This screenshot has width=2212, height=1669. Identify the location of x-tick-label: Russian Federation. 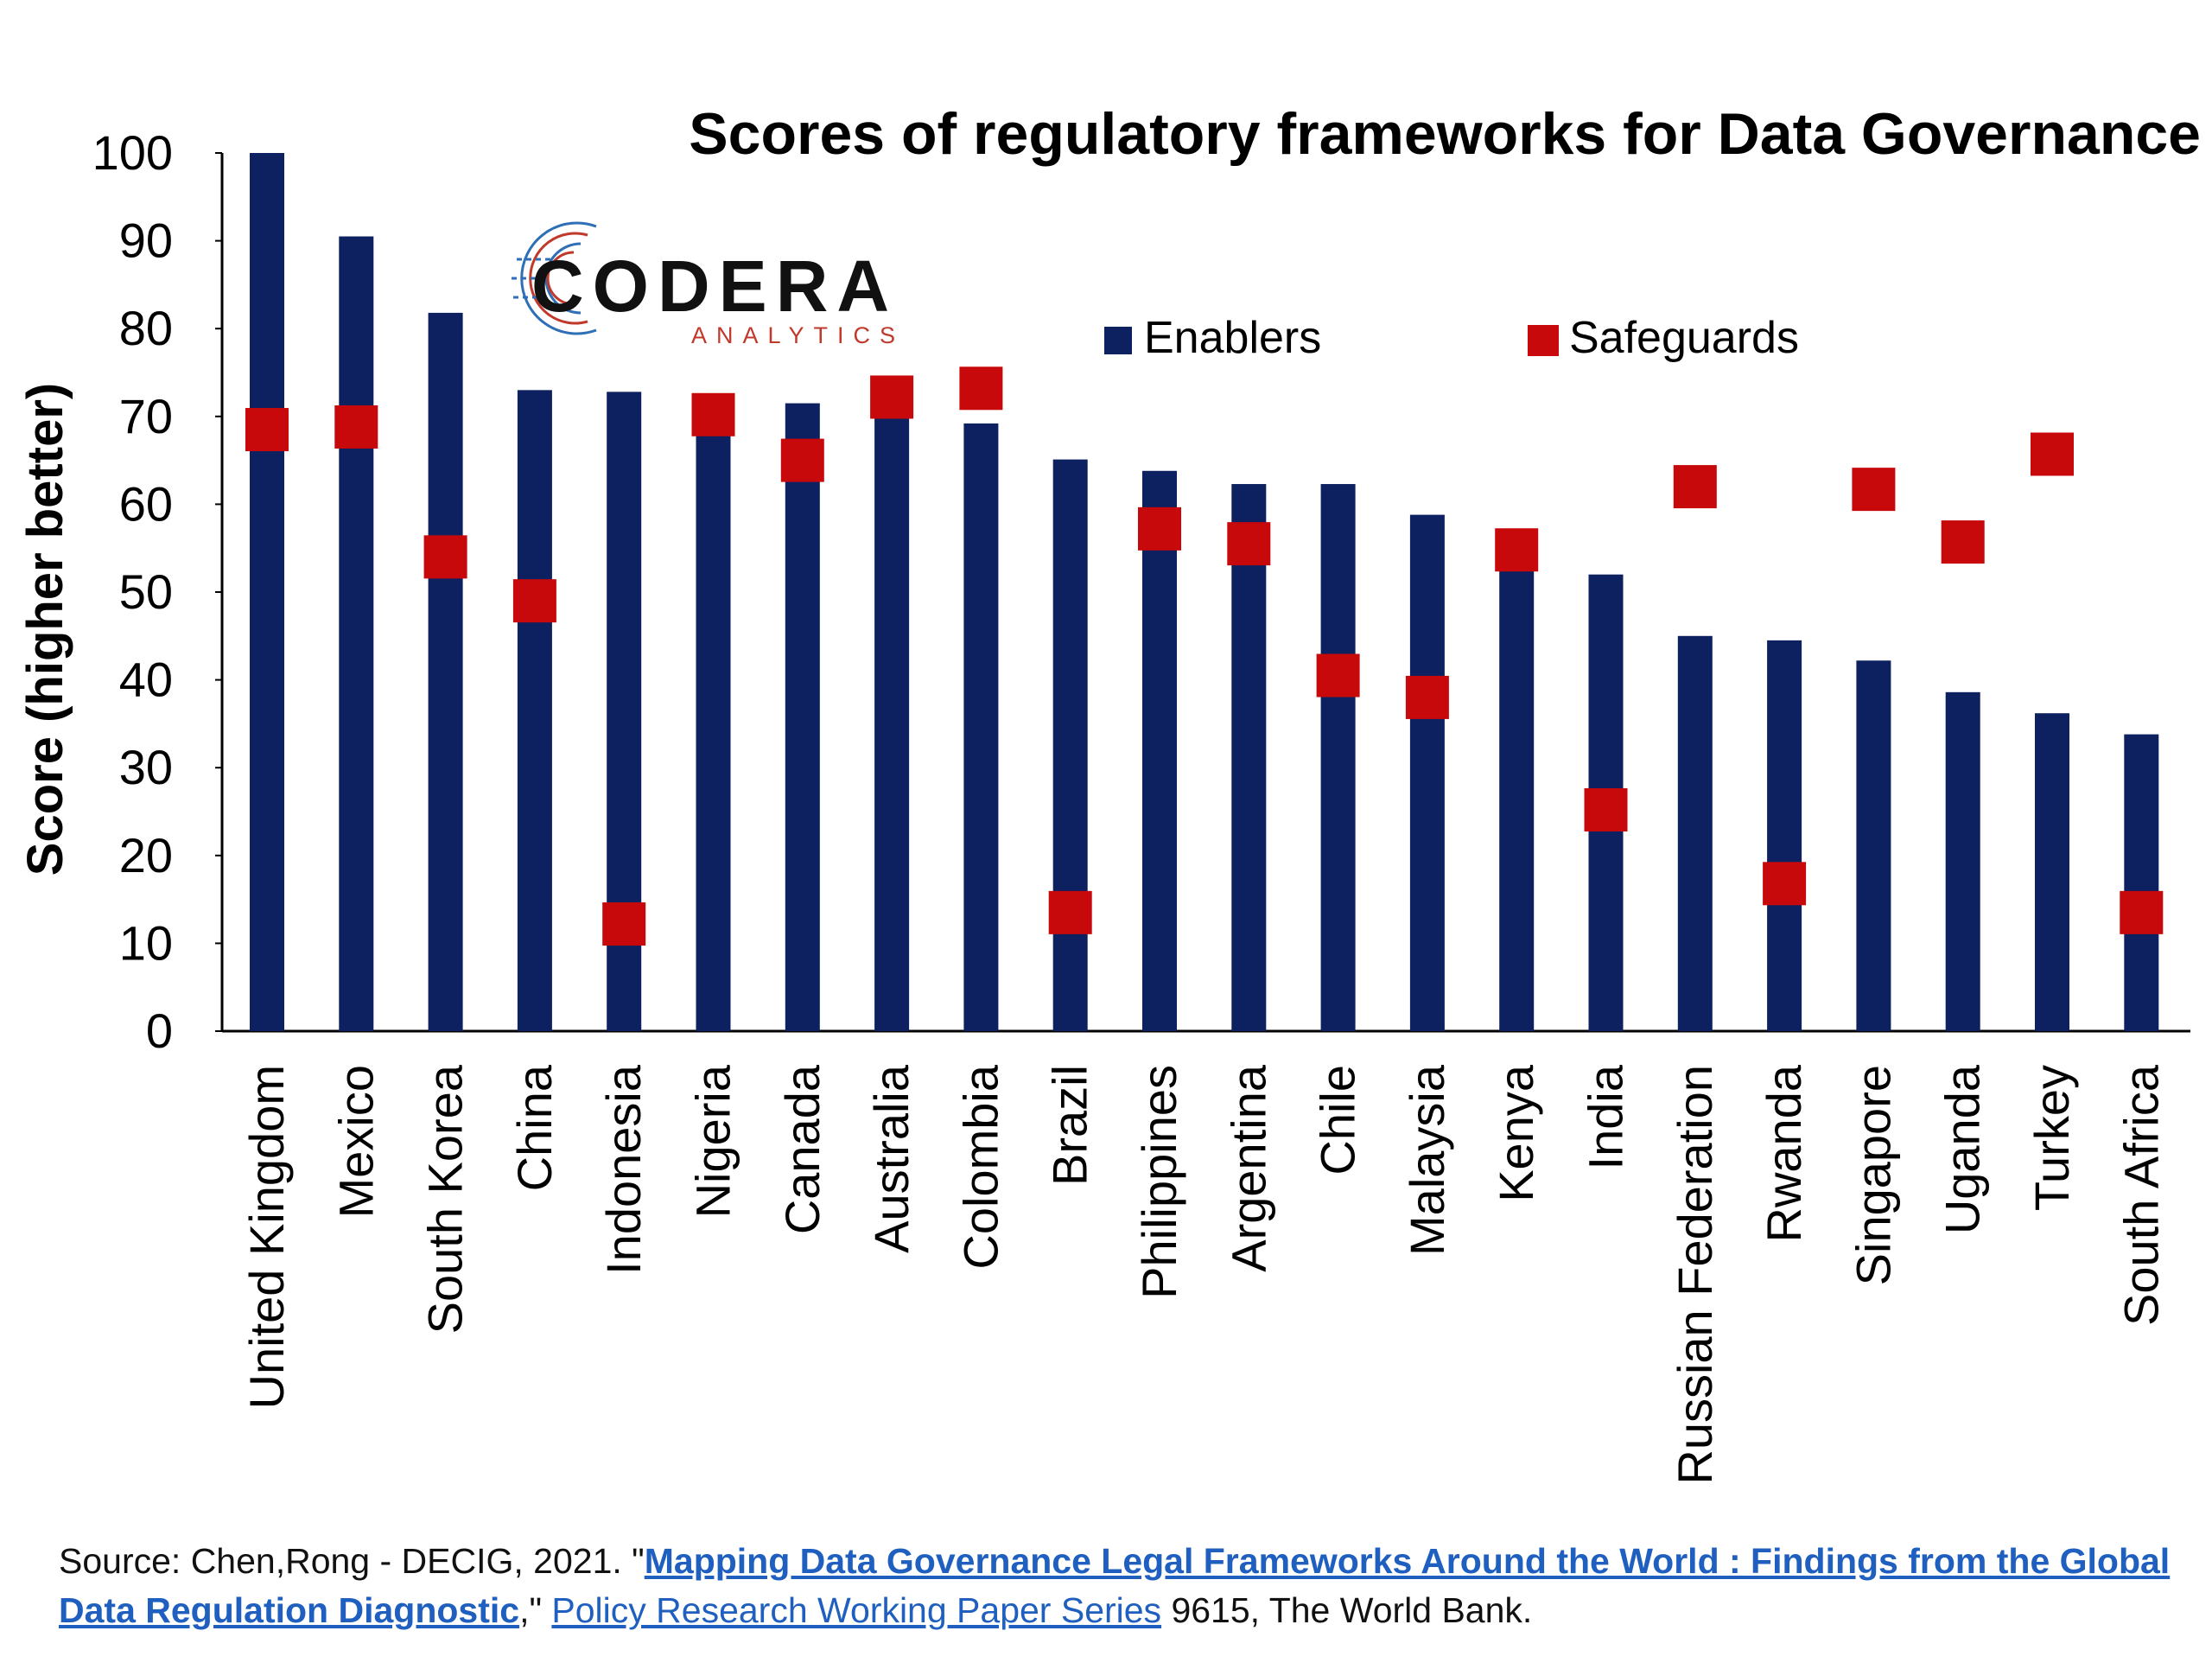
(1695, 1275).